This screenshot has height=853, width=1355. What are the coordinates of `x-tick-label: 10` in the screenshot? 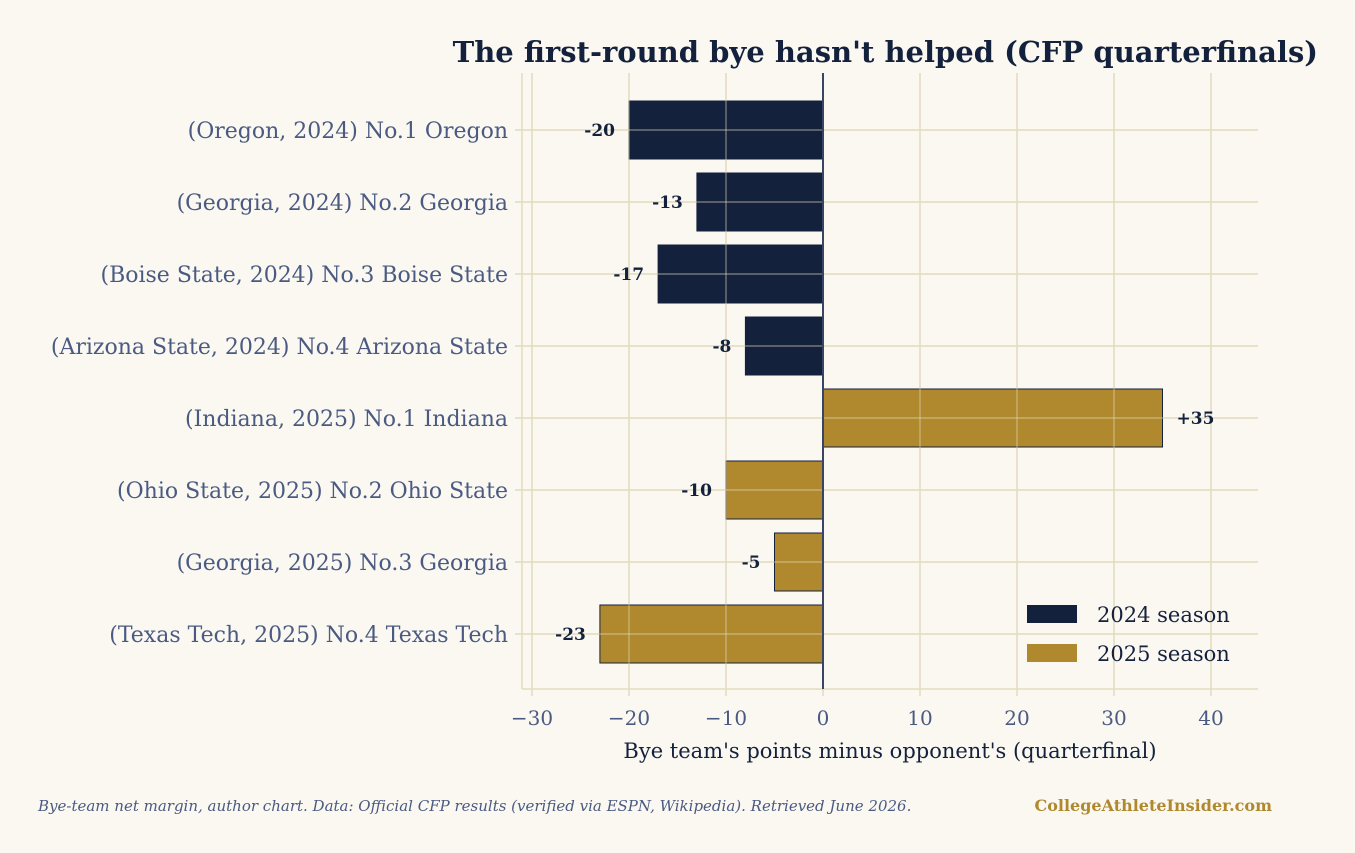 It's located at (919, 718).